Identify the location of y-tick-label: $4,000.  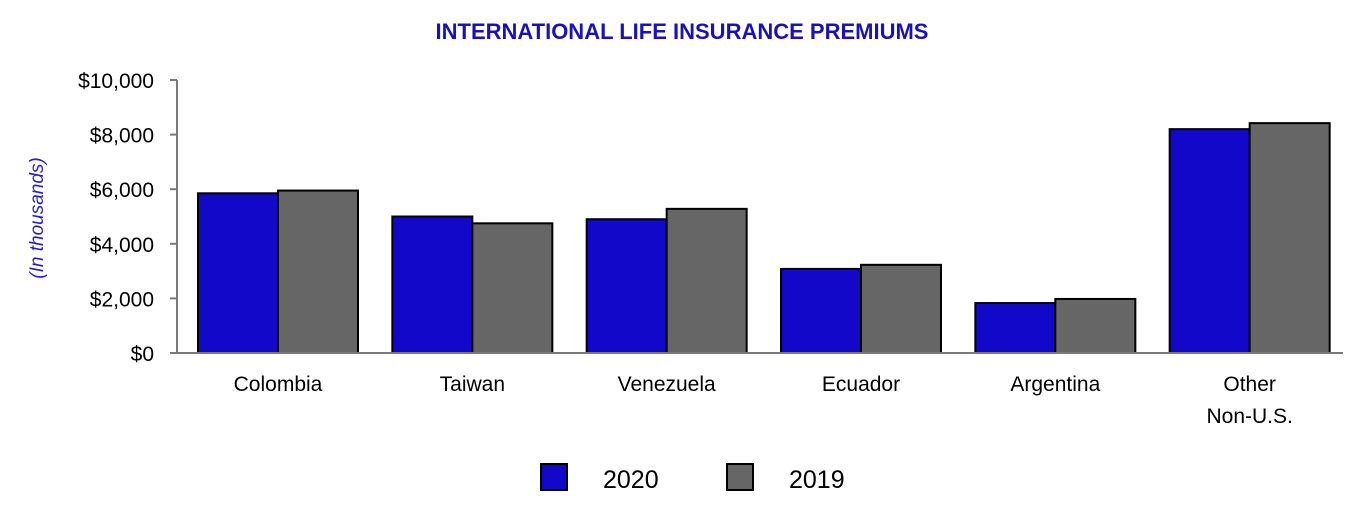
(122, 245).